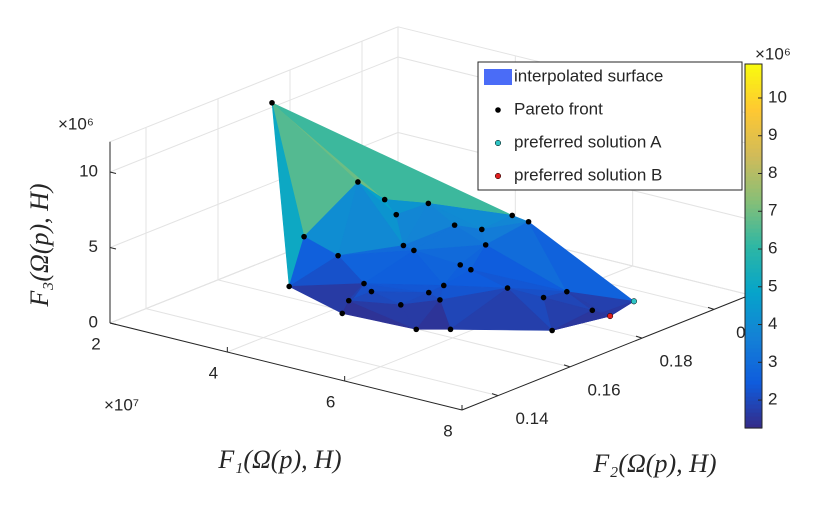 The width and height of the screenshot is (830, 517). What do you see at coordinates (772, 285) in the screenshot?
I see `colorbar-tick-label: 5` at bounding box center [772, 285].